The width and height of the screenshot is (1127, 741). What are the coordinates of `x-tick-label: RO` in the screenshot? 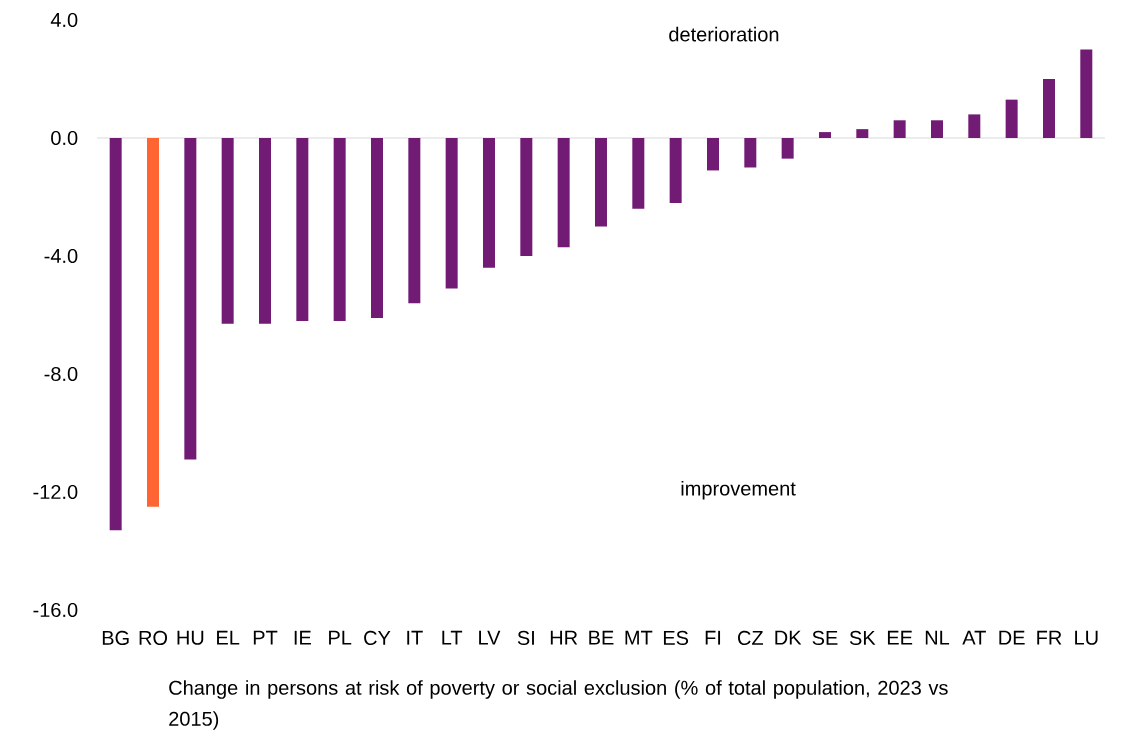 It's located at (153, 637).